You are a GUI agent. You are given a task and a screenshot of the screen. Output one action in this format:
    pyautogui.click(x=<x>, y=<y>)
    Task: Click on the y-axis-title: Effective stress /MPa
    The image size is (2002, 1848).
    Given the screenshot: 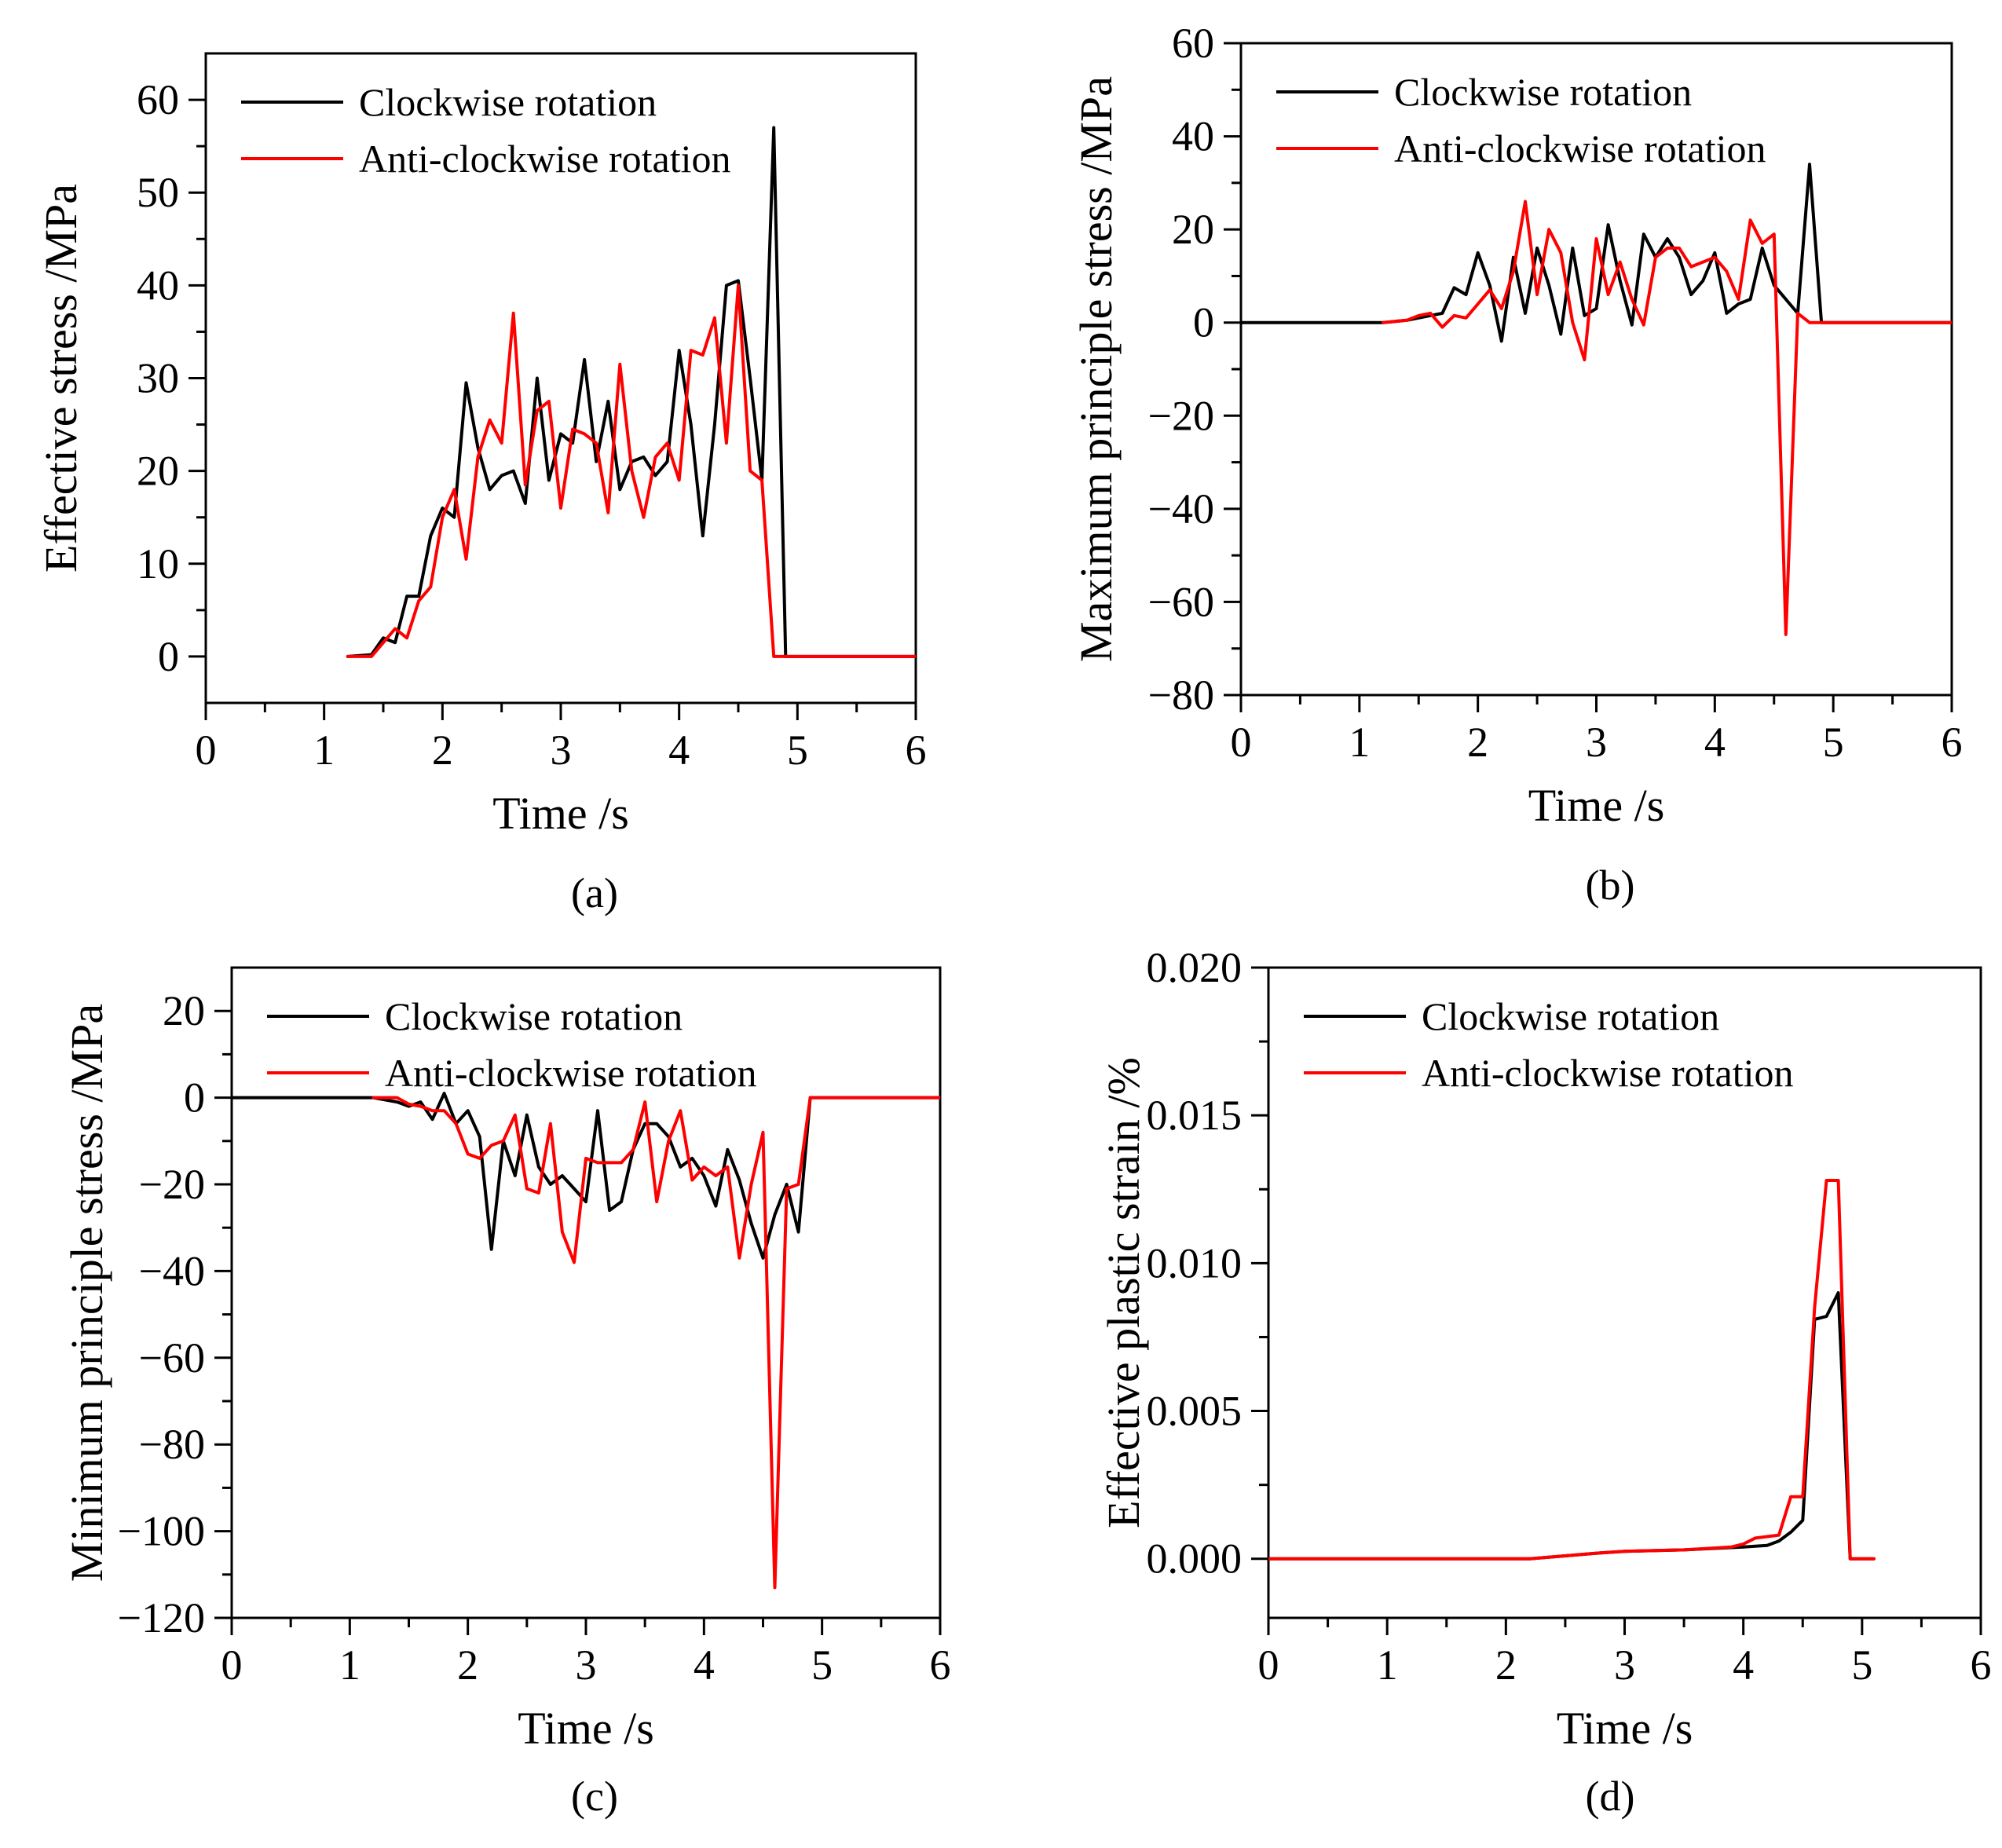 What is the action you would take?
    pyautogui.click(x=61, y=379)
    